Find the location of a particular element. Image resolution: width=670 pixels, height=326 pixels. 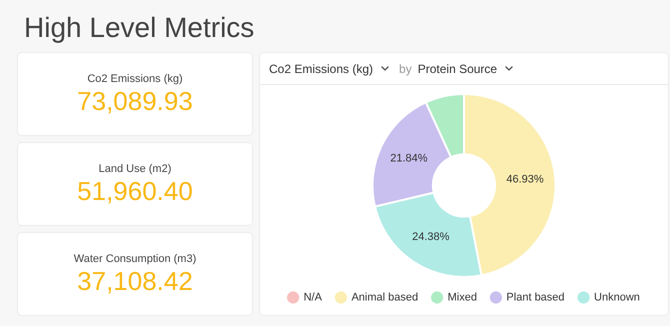

text: 37,108.42 is located at coordinates (135, 281).